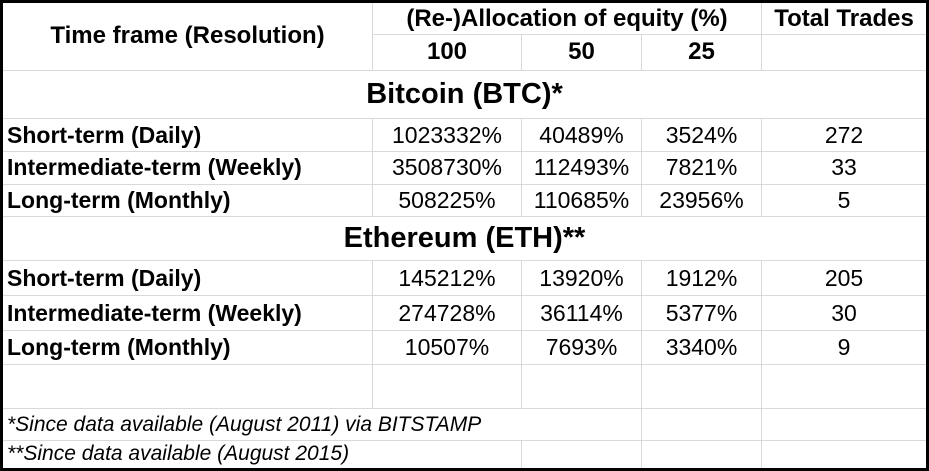 Image resolution: width=929 pixels, height=471 pixels. What do you see at coordinates (447, 200) in the screenshot?
I see `value-allocation-100: 508225%` at bounding box center [447, 200].